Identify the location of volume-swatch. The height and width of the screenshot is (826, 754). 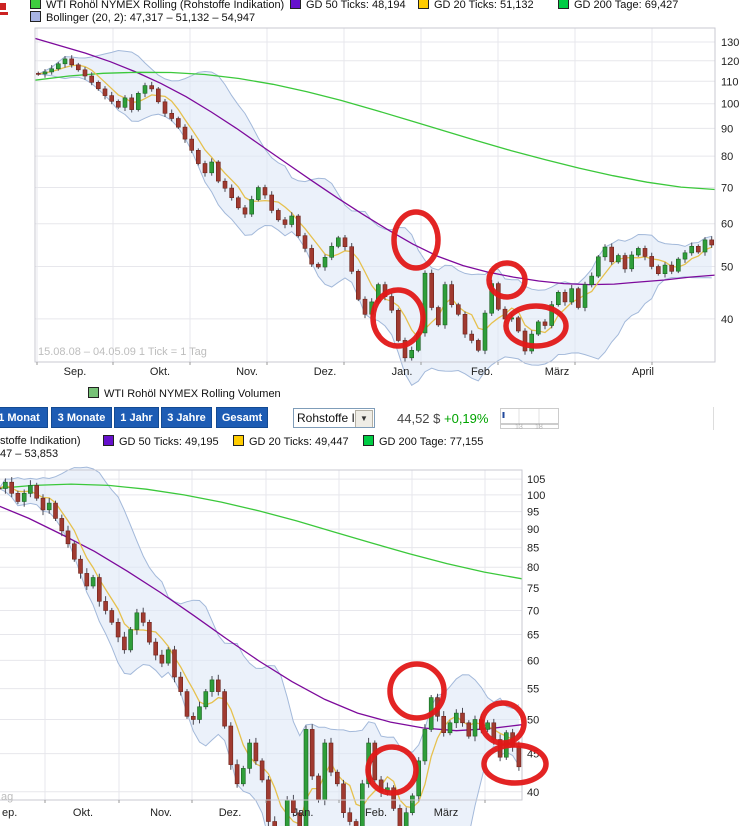
(93, 392).